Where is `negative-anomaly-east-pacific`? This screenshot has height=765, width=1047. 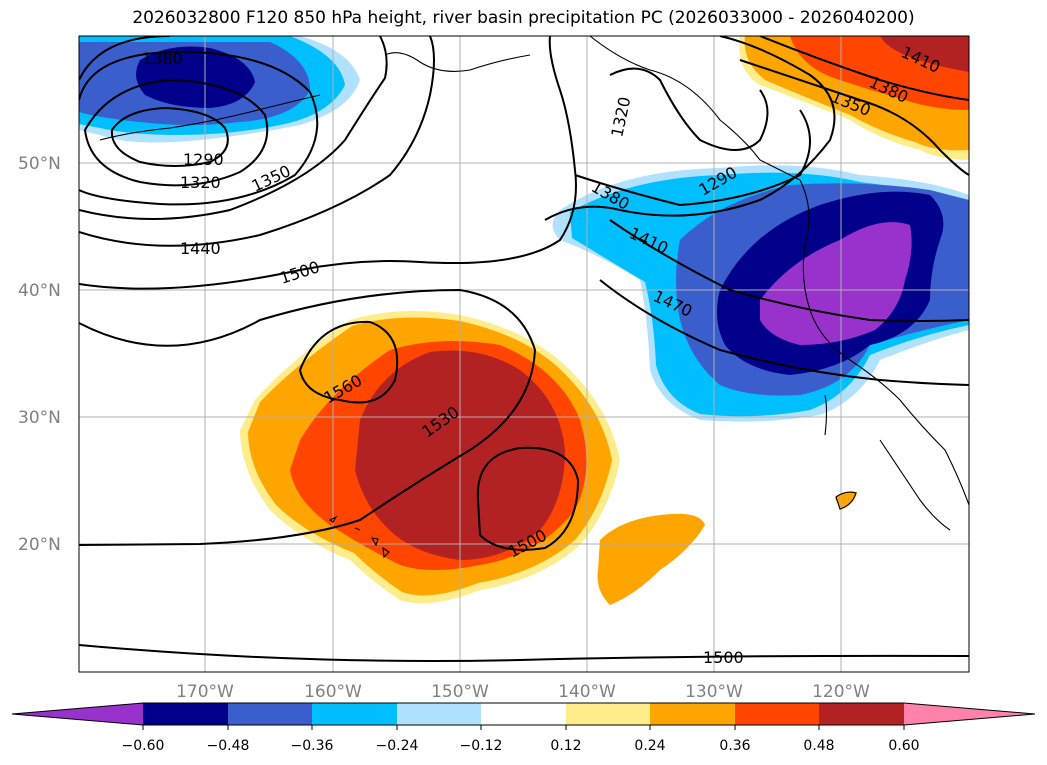
negative-anomaly-east-pacific is located at coordinates (760, 293).